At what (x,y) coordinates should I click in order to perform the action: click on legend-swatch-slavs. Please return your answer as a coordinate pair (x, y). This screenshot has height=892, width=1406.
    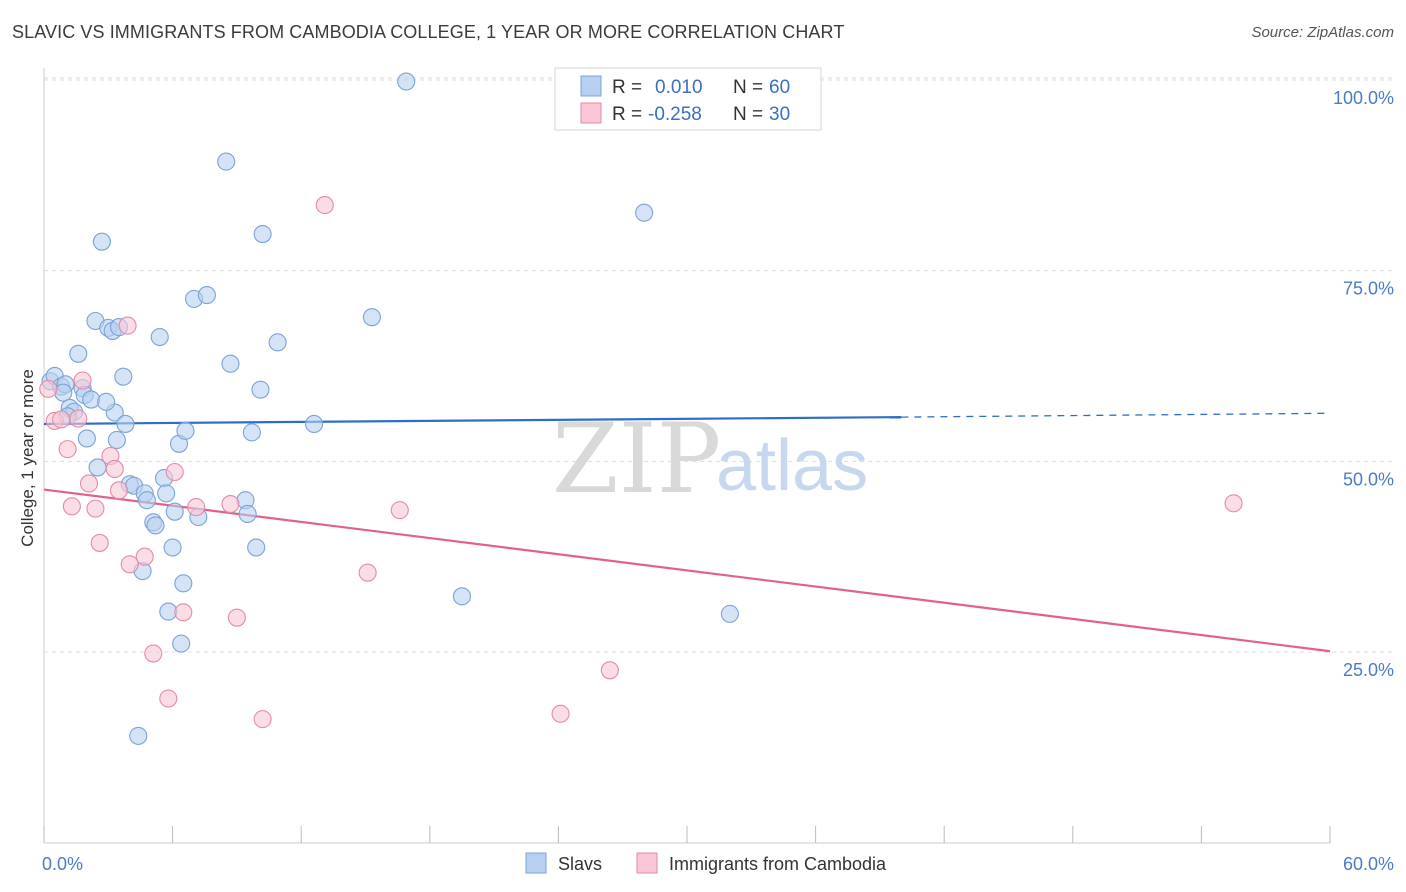
    Looking at the image, I should click on (591, 86).